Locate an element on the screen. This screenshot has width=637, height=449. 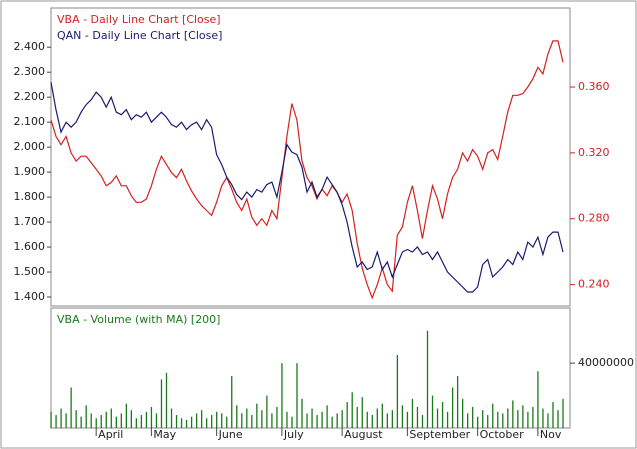
y-tick-label: 1.500 is located at coordinates (30, 271).